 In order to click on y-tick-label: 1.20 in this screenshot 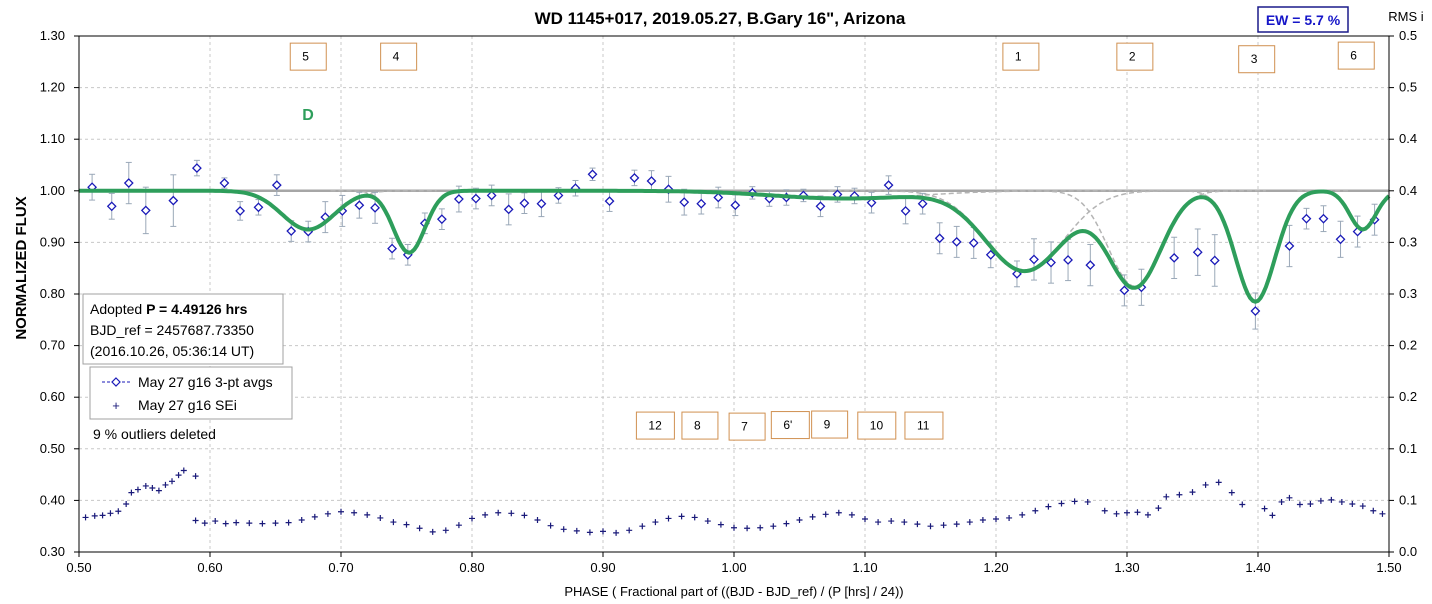, I will do `click(52, 87)`.